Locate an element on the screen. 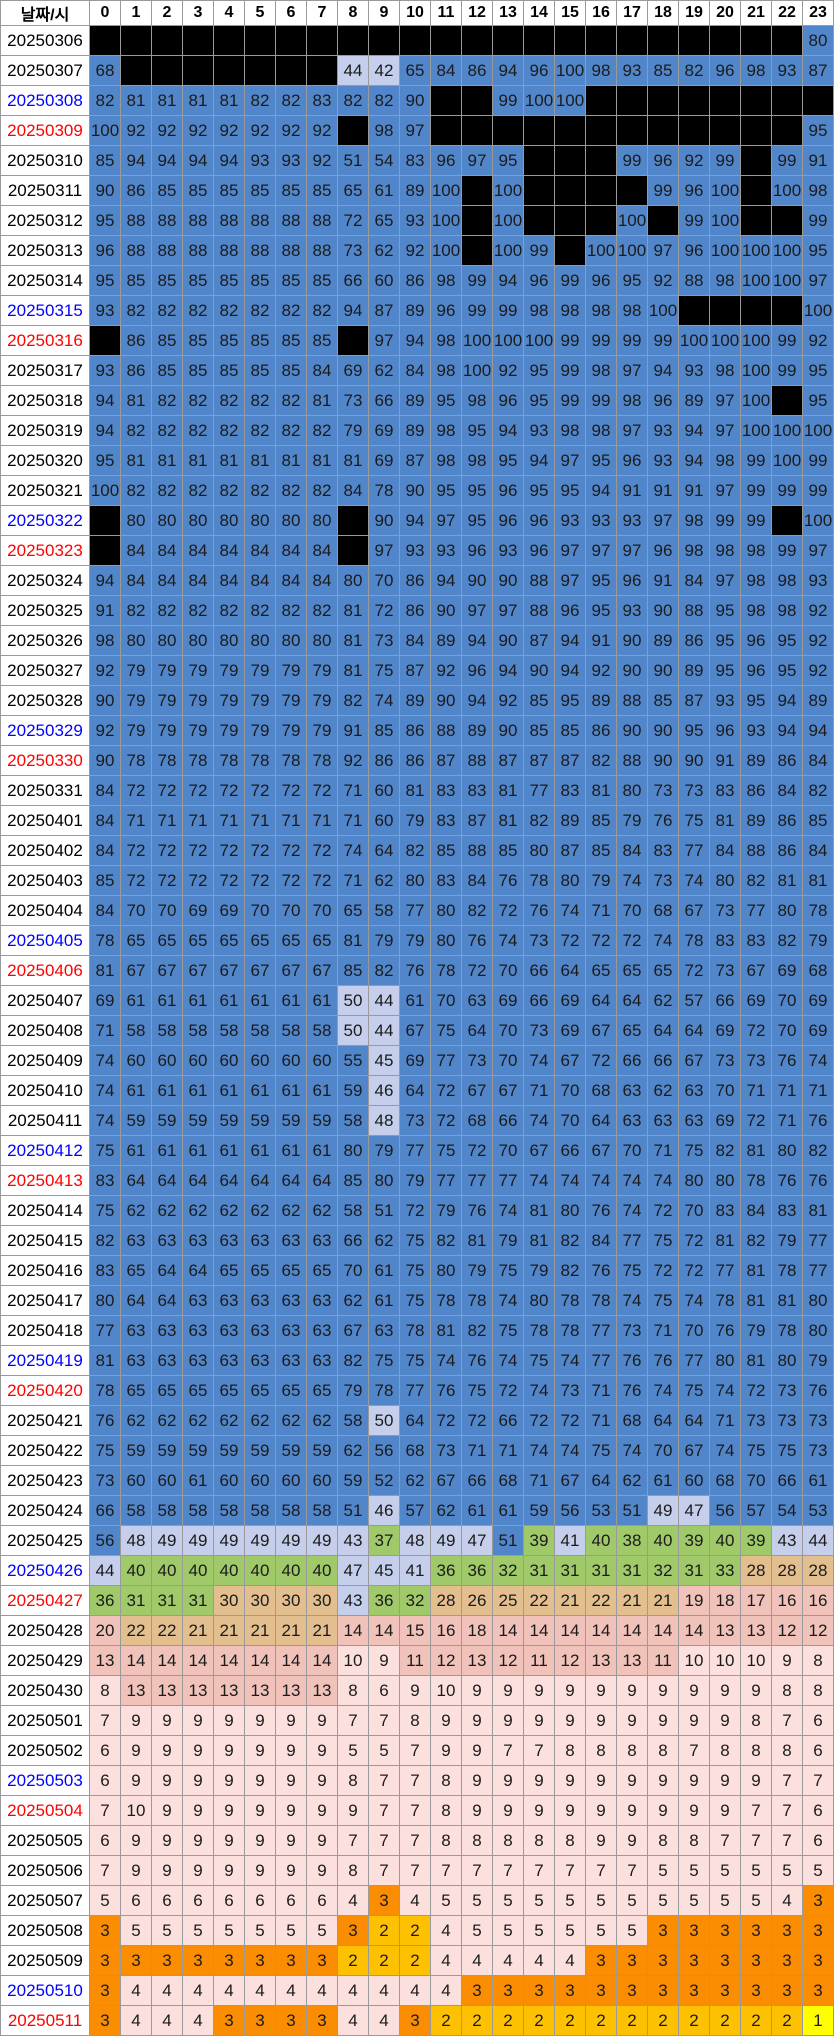  date-cell: 20250407 is located at coordinates (45, 1000).